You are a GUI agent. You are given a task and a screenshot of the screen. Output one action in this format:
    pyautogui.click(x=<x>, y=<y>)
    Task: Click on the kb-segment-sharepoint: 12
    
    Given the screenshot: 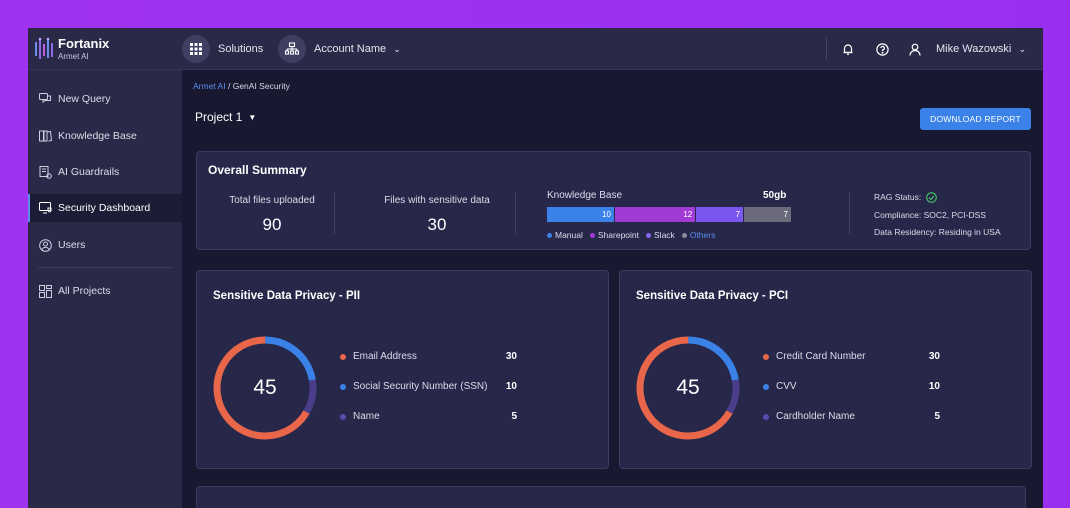 What is the action you would take?
    pyautogui.click(x=655, y=214)
    